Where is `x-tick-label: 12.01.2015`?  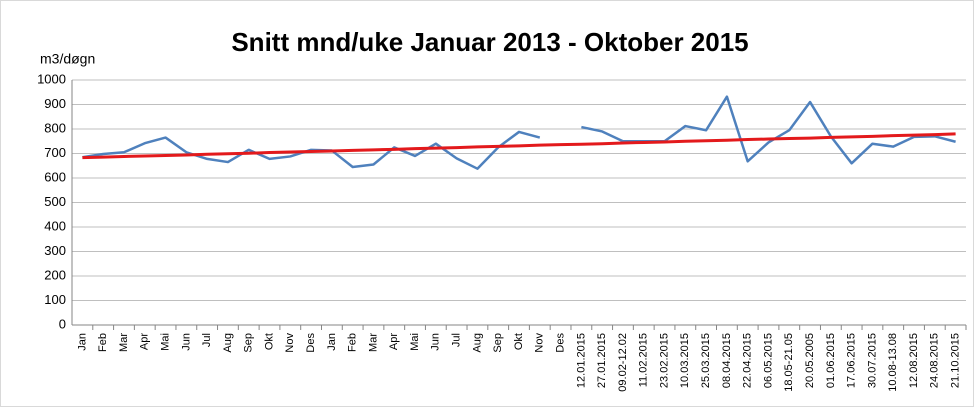 x-tick-label: 12.01.2015 is located at coordinates (581, 360).